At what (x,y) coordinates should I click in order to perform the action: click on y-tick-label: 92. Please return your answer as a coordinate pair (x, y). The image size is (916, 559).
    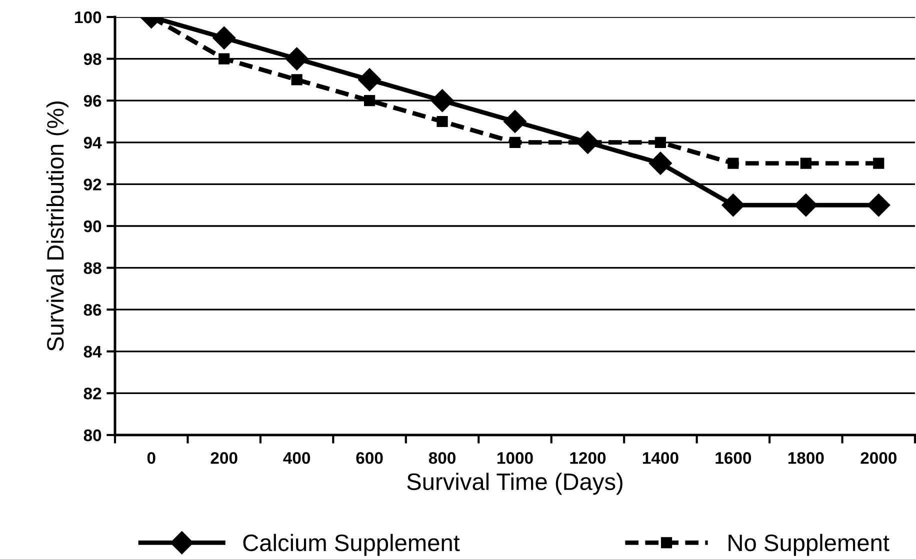
    Looking at the image, I should click on (93, 184).